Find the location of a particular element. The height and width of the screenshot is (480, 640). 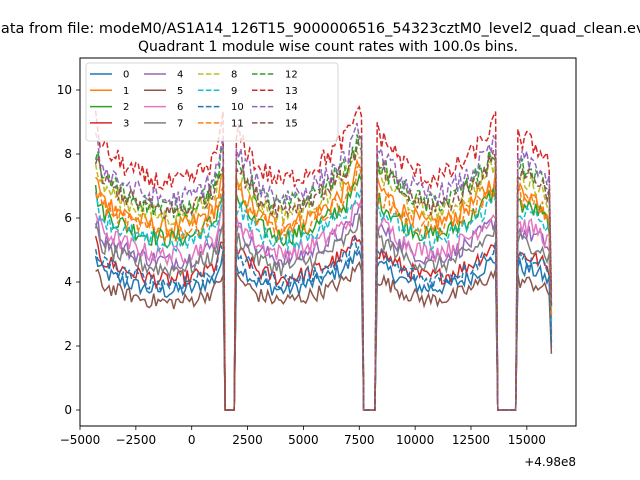

x-axis: −5000 −2500 0 2500 5000 7500 10000 12500 15000 is located at coordinates (303, 436).